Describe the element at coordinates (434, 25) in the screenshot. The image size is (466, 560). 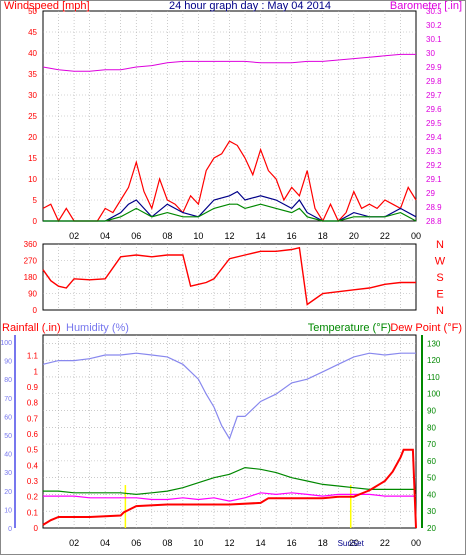
I see `barometer-y-tick-label: 30.2` at that location.